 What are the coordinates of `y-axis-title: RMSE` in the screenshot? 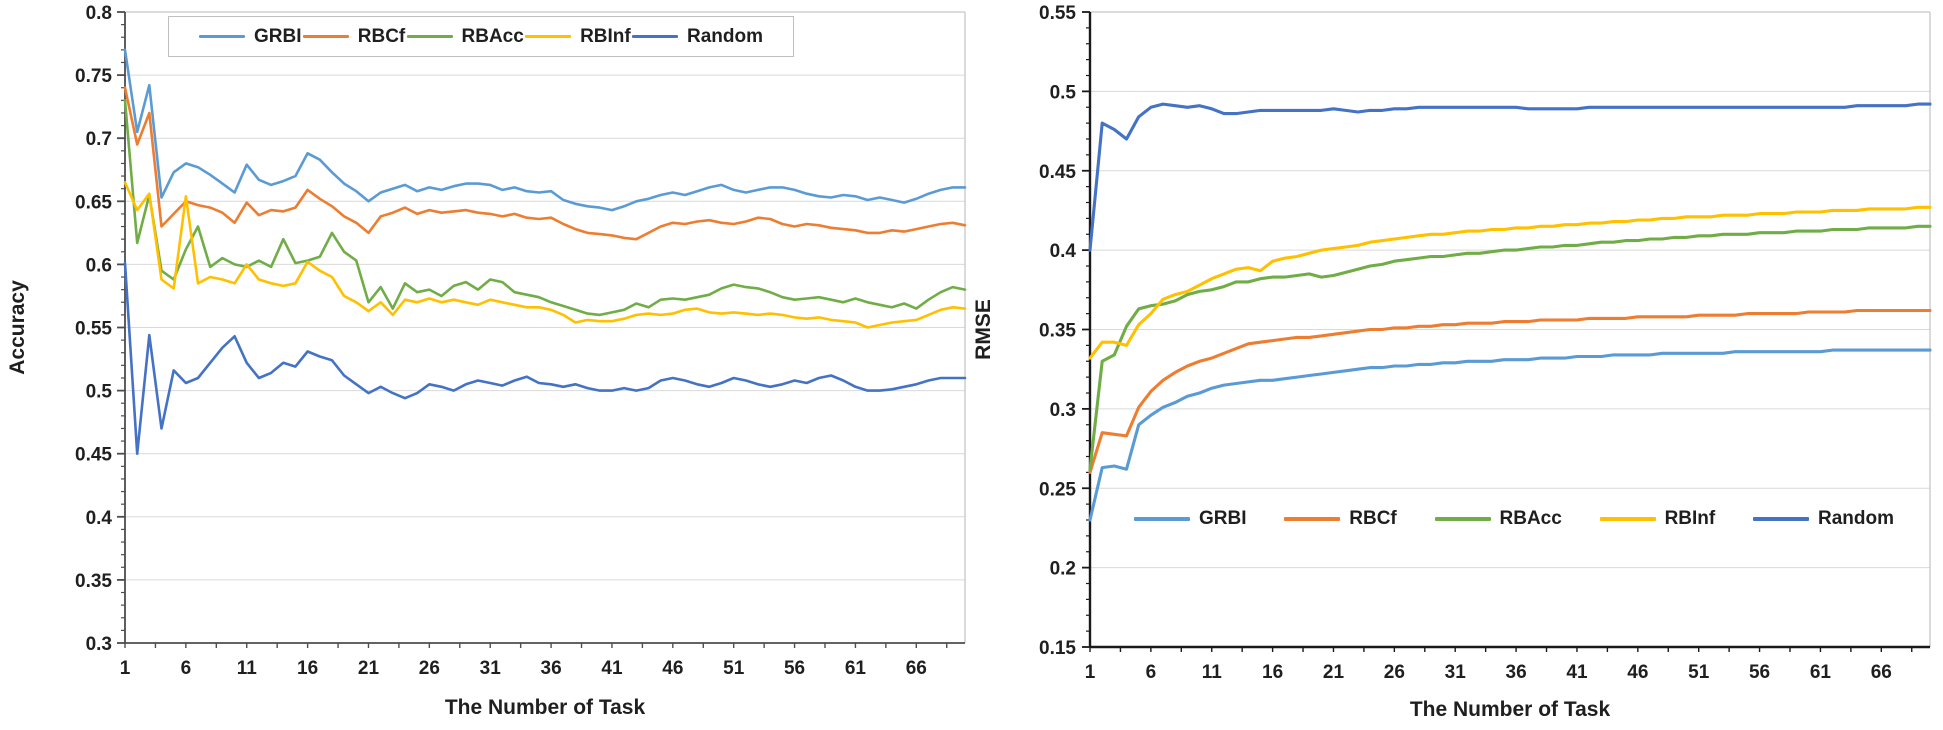 It's located at (983, 329).